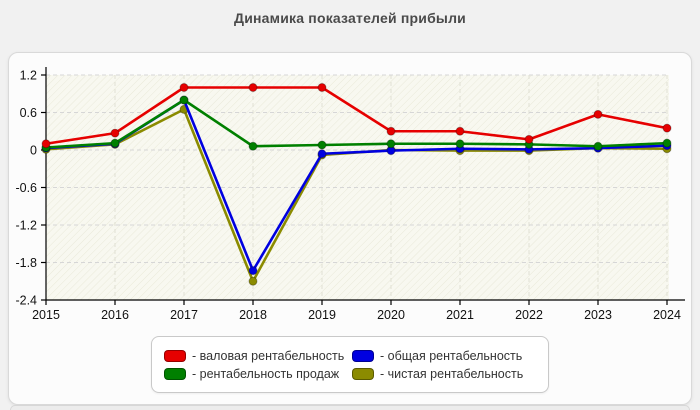 This screenshot has height=410, width=700. What do you see at coordinates (529, 315) in the screenshot?
I see `x-axis-label: 2022` at bounding box center [529, 315].